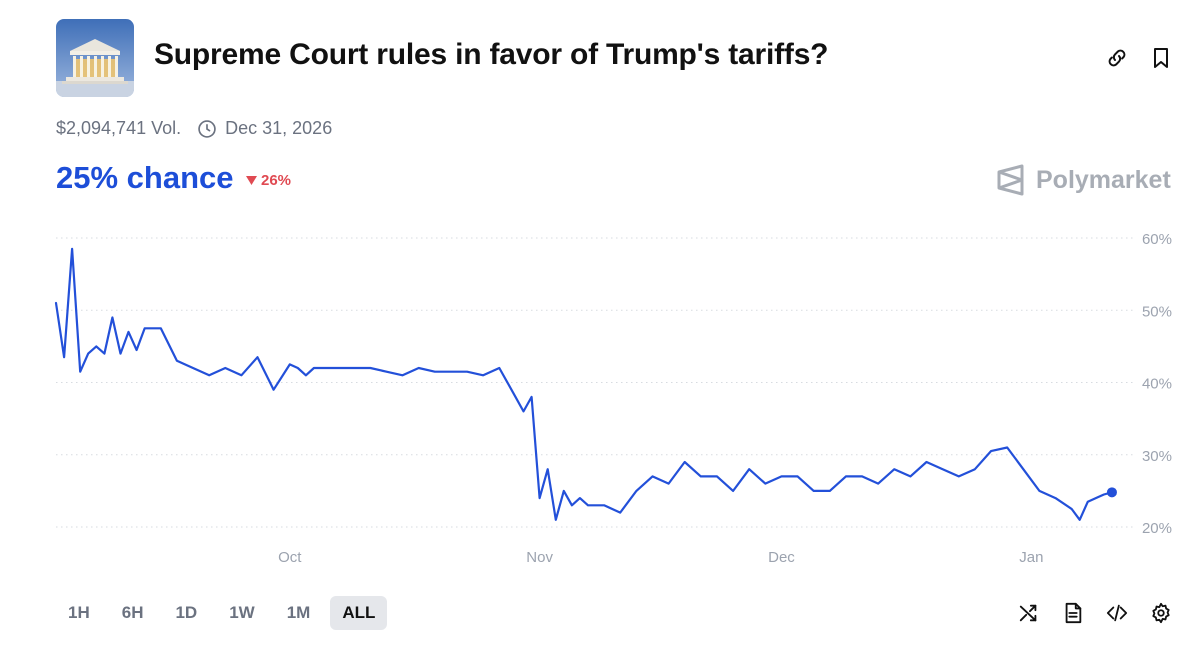 This screenshot has height=662, width=1200. Describe the element at coordinates (1117, 58) in the screenshot. I see `link-icon` at that location.